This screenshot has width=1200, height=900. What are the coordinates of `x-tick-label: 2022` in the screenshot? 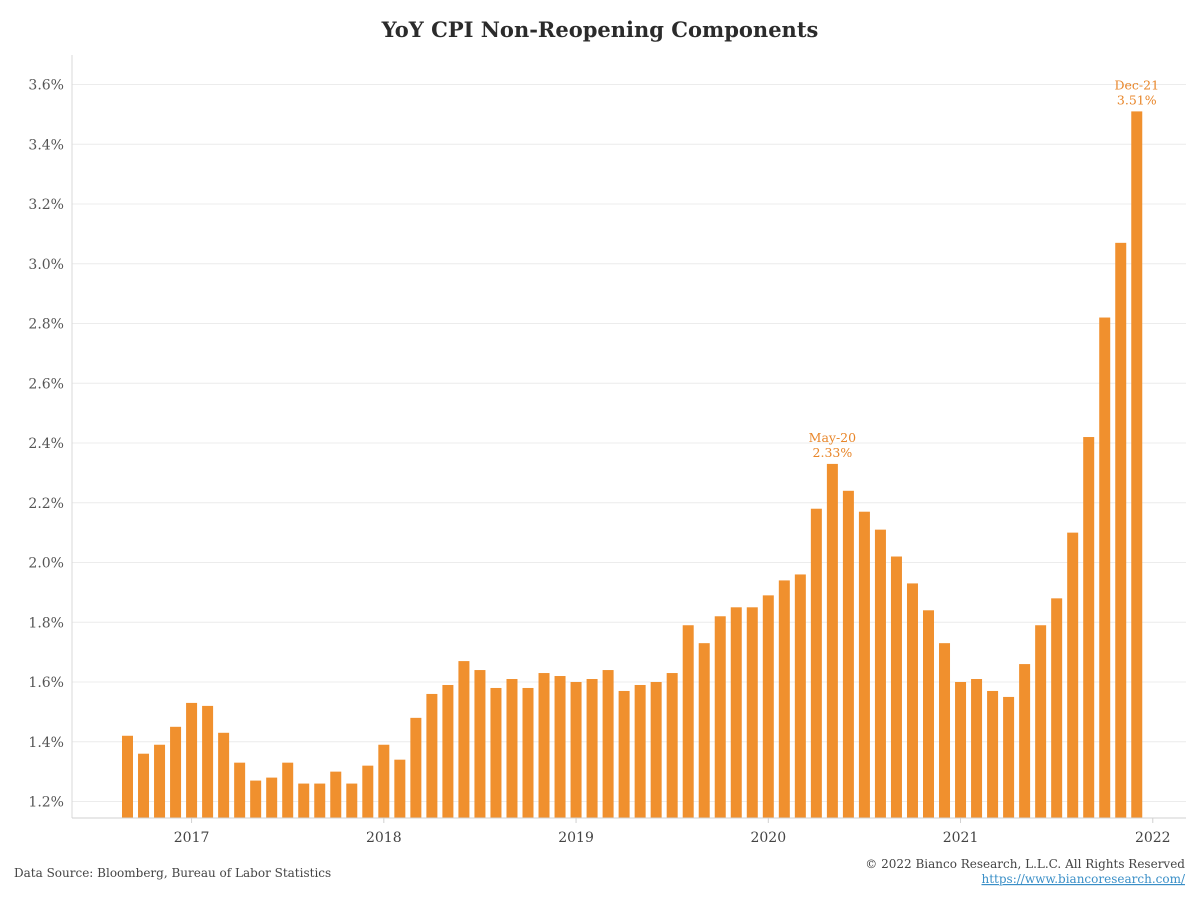 It's located at (1153, 838).